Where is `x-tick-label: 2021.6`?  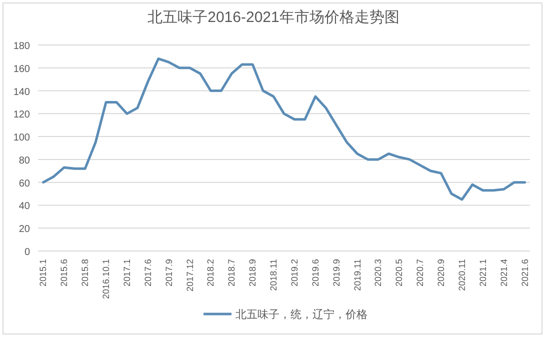 x-tick-label: 2021.6 is located at coordinates (525, 273).